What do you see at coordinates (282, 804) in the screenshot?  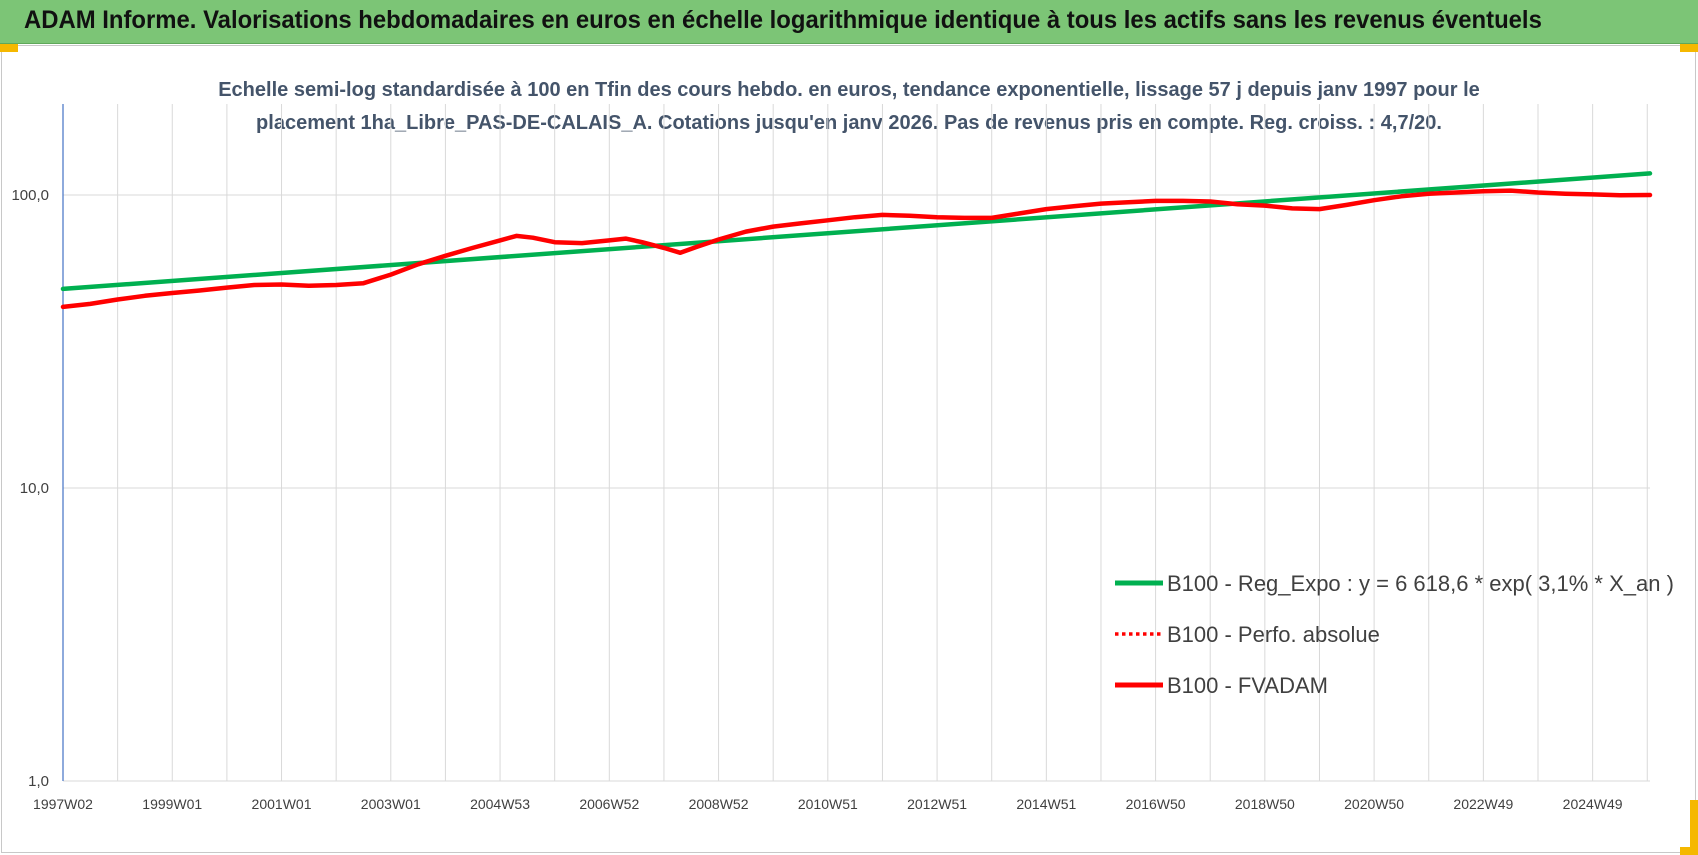 I see `x-tick-label: 2001W01` at bounding box center [282, 804].